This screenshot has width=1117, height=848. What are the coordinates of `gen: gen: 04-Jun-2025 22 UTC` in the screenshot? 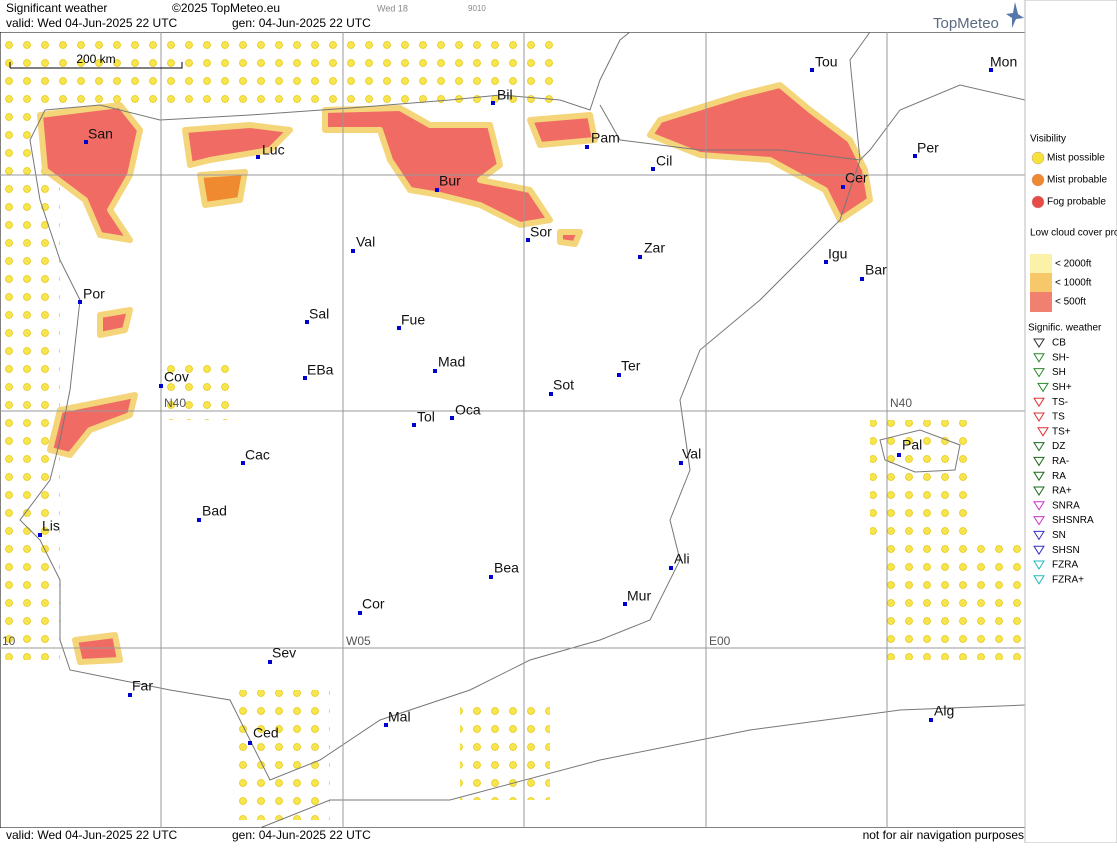 It's located at (301, 23).